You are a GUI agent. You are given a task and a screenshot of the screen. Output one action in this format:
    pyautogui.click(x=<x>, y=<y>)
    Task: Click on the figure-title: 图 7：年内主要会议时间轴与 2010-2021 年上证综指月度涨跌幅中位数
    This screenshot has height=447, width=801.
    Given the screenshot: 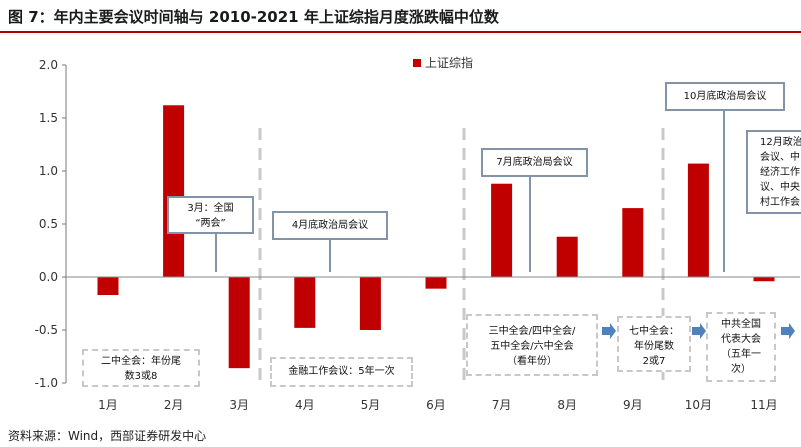 What is the action you would take?
    pyautogui.click(x=253, y=17)
    